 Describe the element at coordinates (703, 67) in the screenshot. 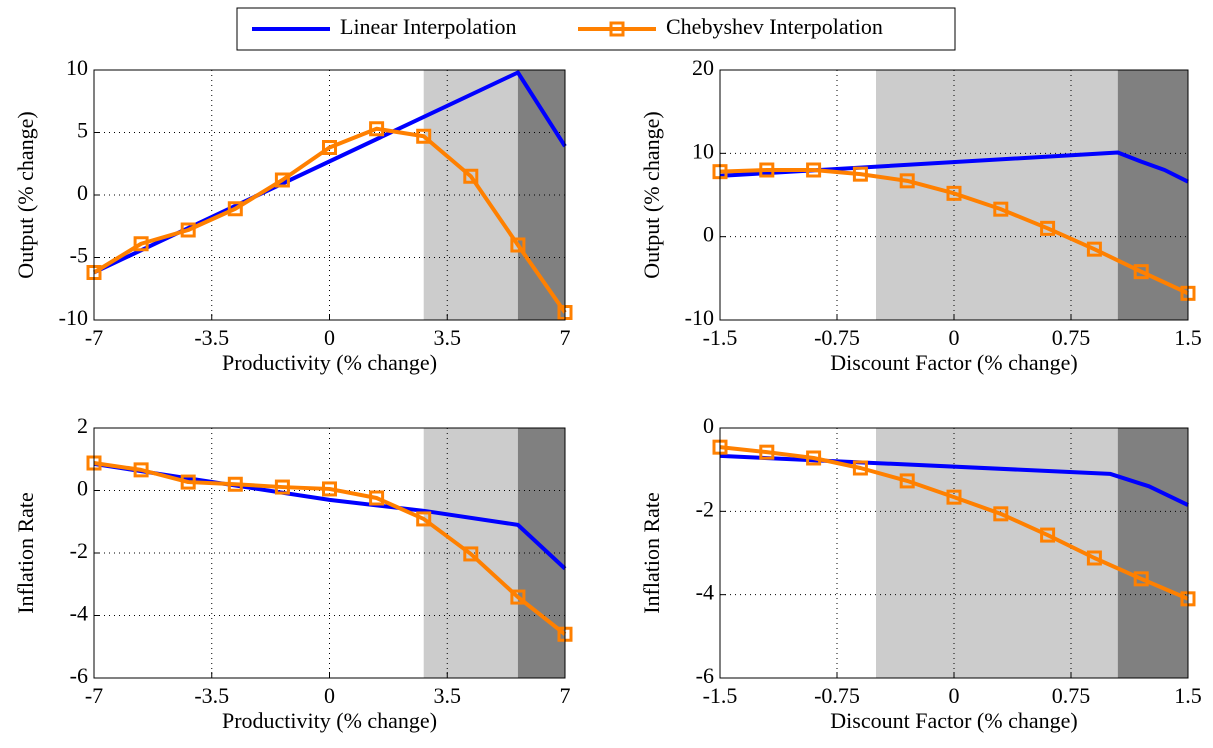

I see `y-tick-label: 20` at that location.